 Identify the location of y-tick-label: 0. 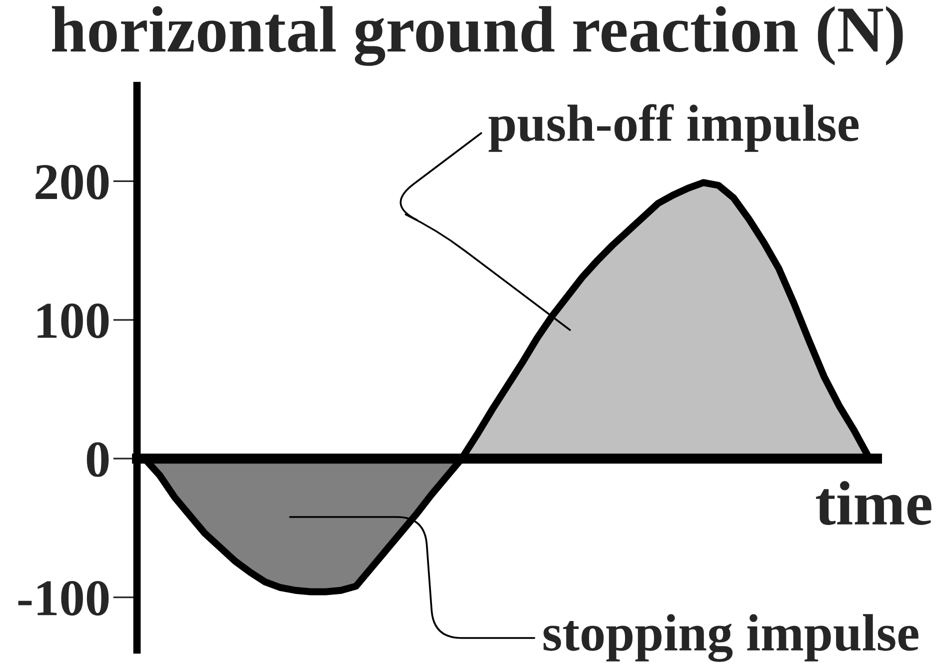
(97, 459).